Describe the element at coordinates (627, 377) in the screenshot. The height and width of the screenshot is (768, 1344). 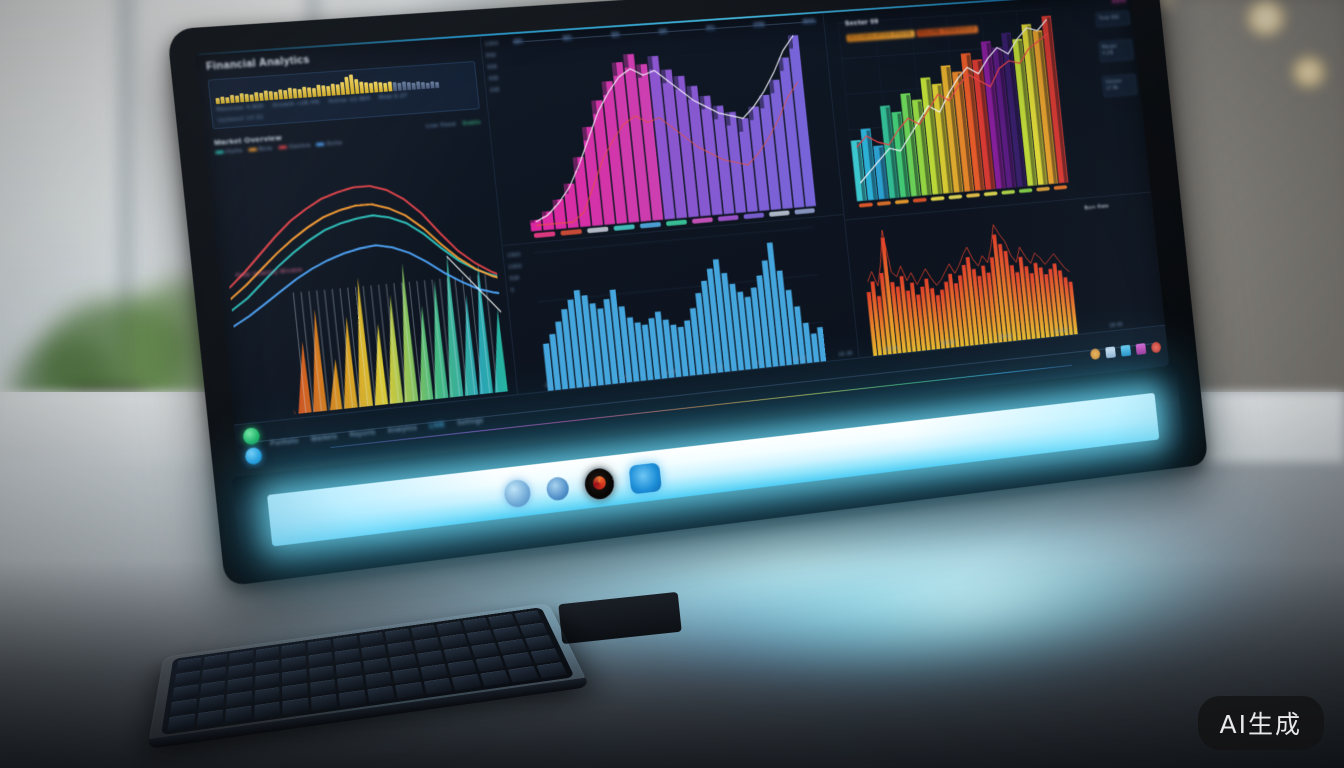
I see `axis-tick: 10` at that location.